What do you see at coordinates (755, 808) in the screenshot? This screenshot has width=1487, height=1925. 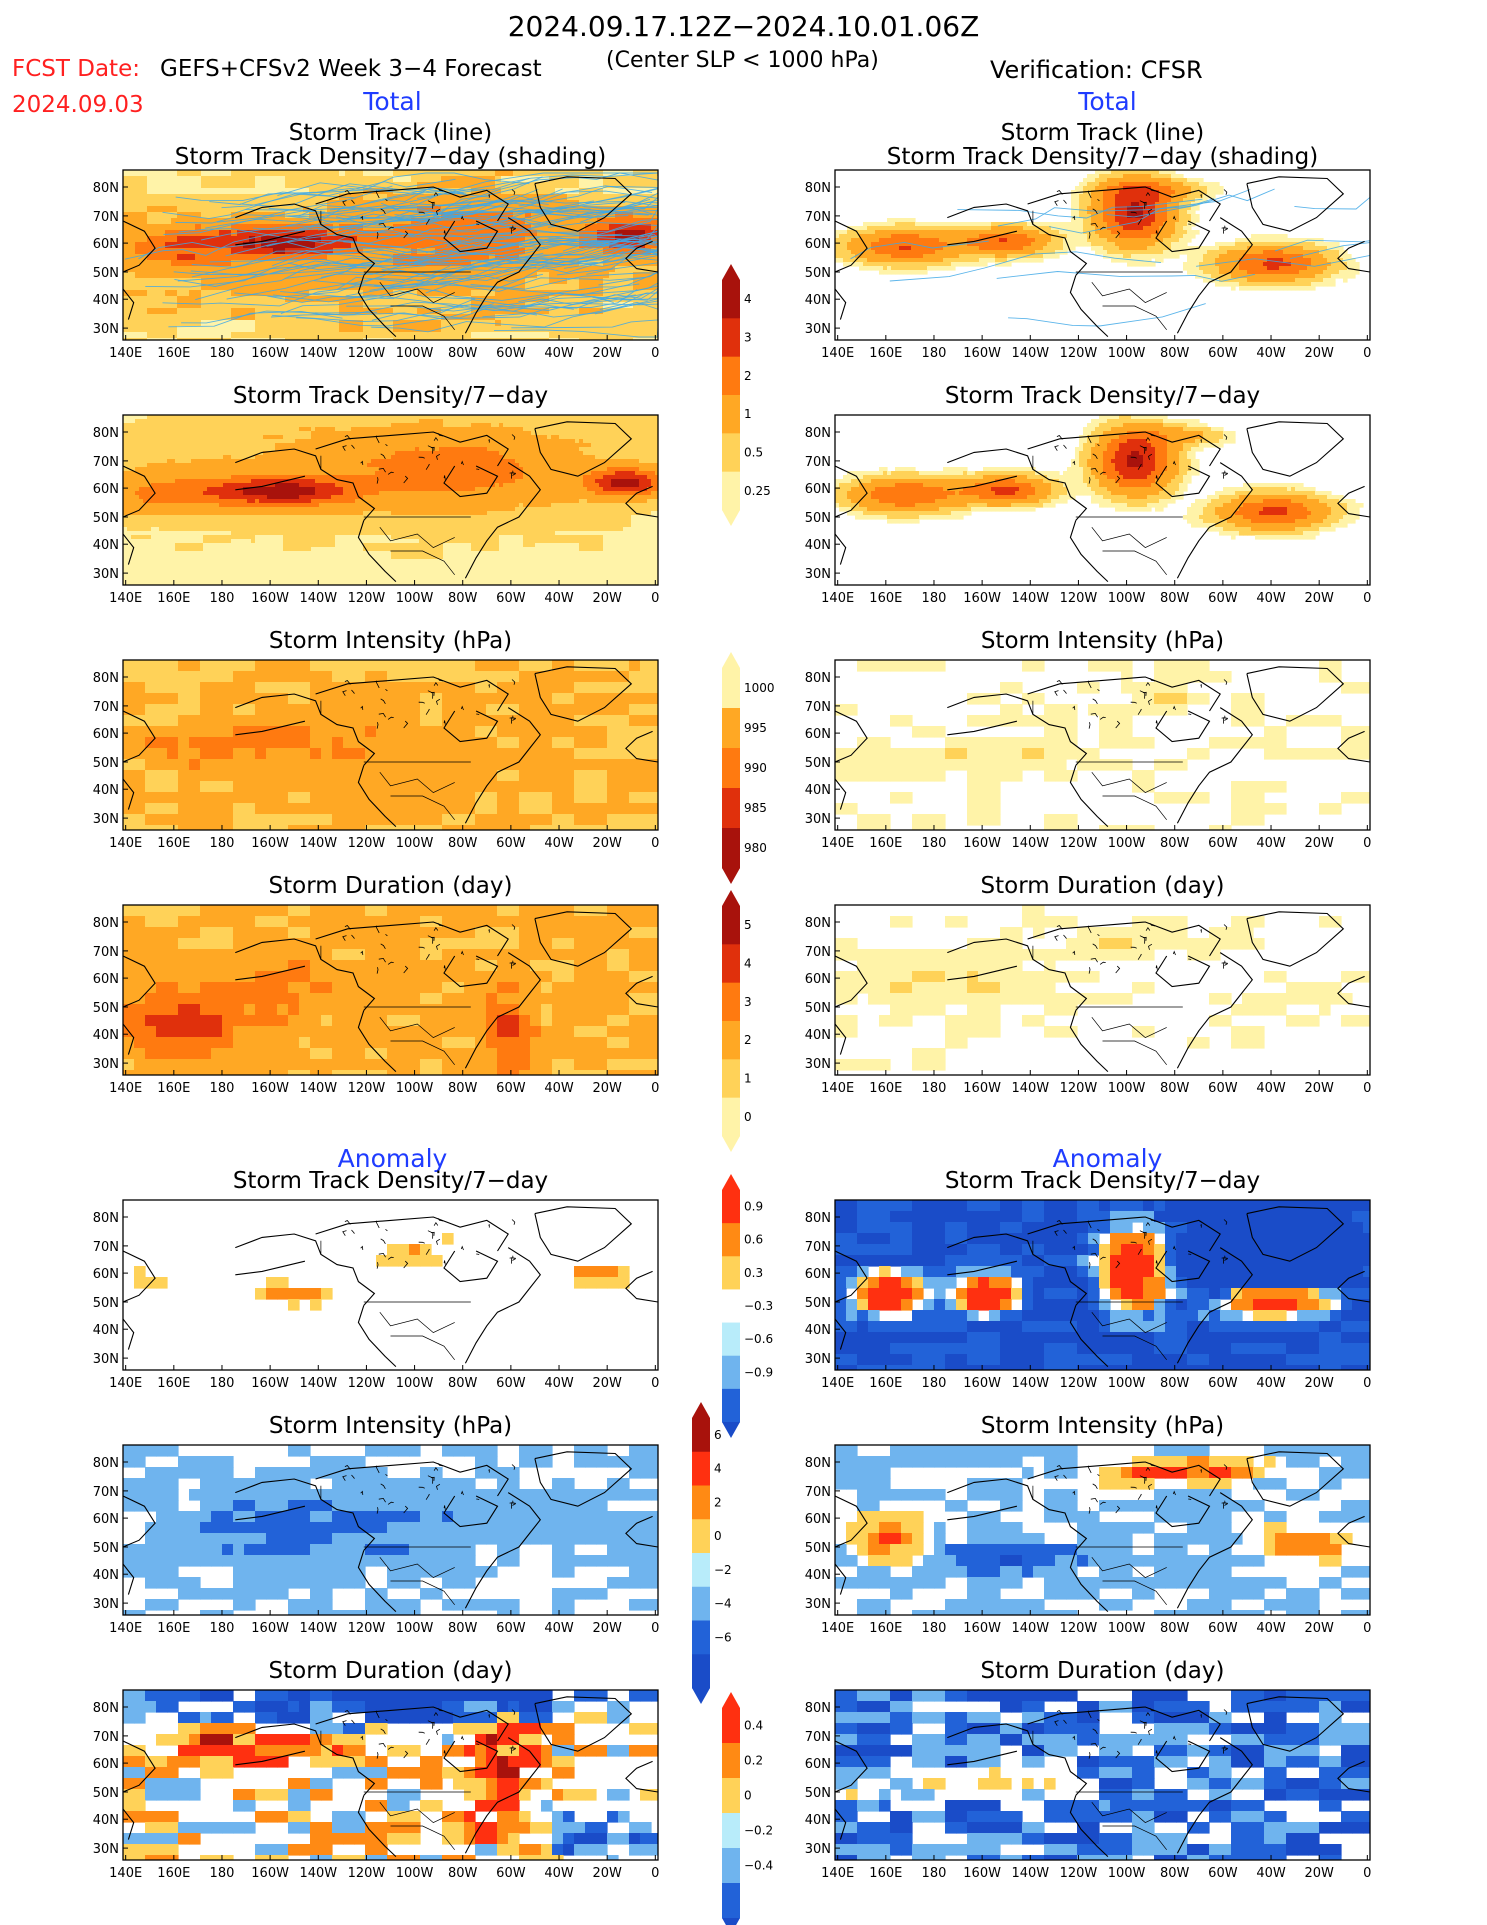 I see `colorbar-label: 985` at bounding box center [755, 808].